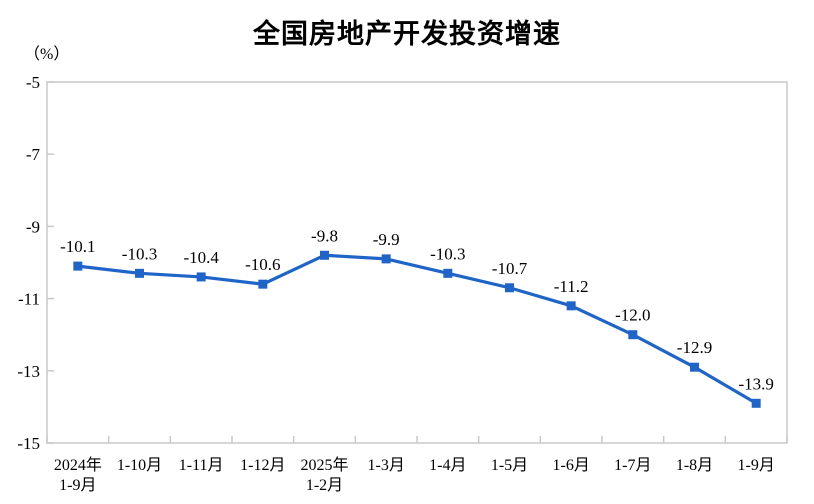 This screenshot has width=814, height=504. Describe the element at coordinates (632, 315) in the screenshot. I see `data-point-label: -12.0` at that location.